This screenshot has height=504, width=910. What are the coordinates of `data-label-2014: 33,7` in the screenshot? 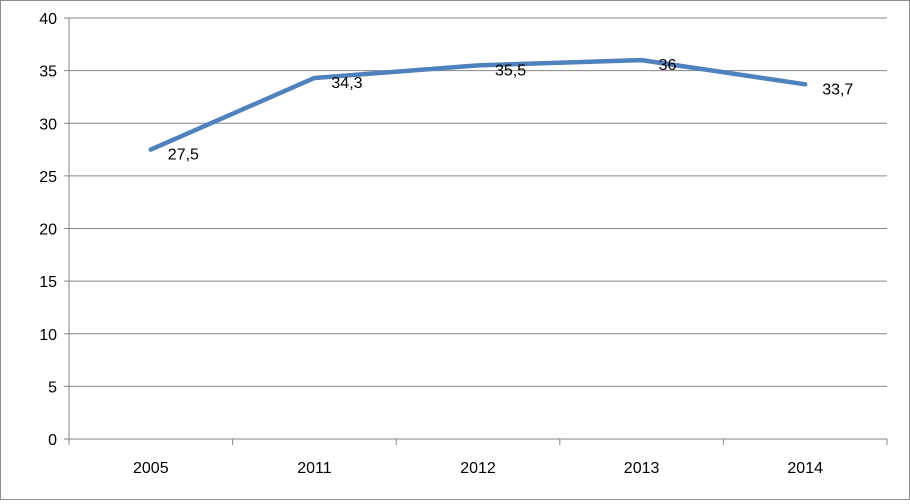 It's located at (837, 89).